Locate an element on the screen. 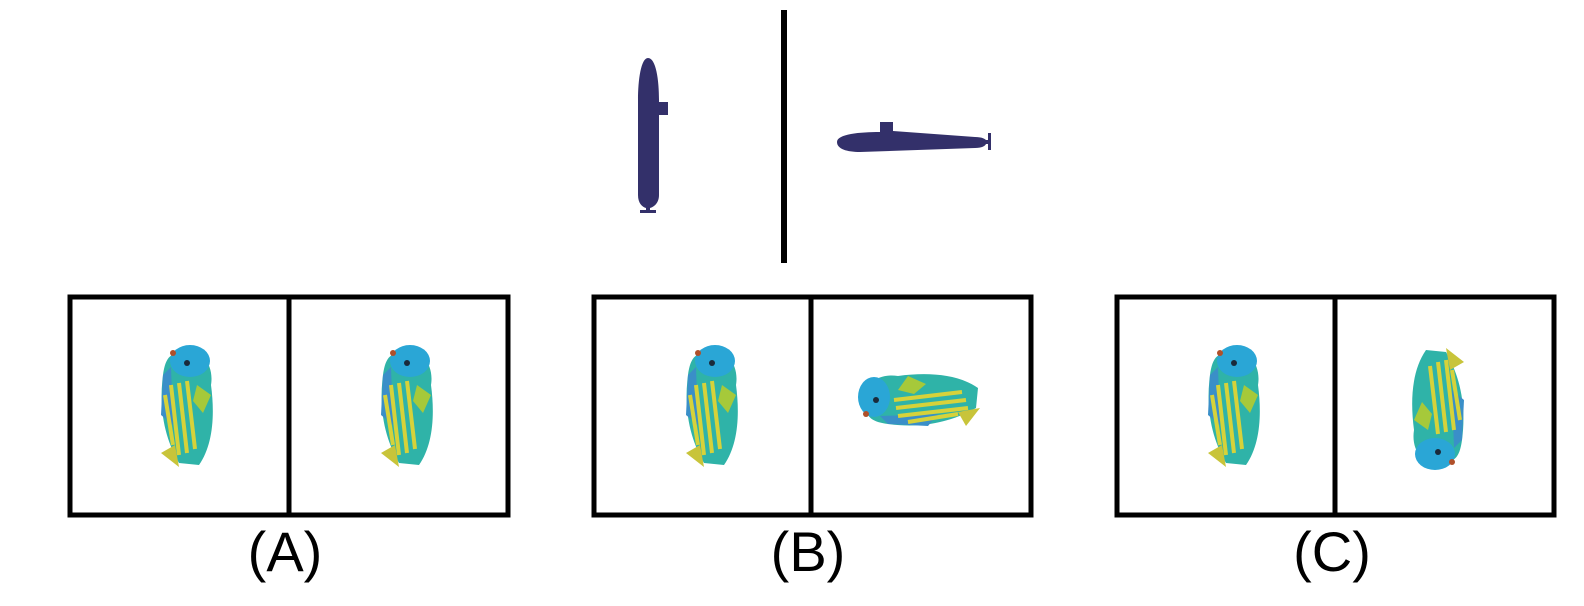 This screenshot has height=606, width=1584. divider is located at coordinates (784, 136).